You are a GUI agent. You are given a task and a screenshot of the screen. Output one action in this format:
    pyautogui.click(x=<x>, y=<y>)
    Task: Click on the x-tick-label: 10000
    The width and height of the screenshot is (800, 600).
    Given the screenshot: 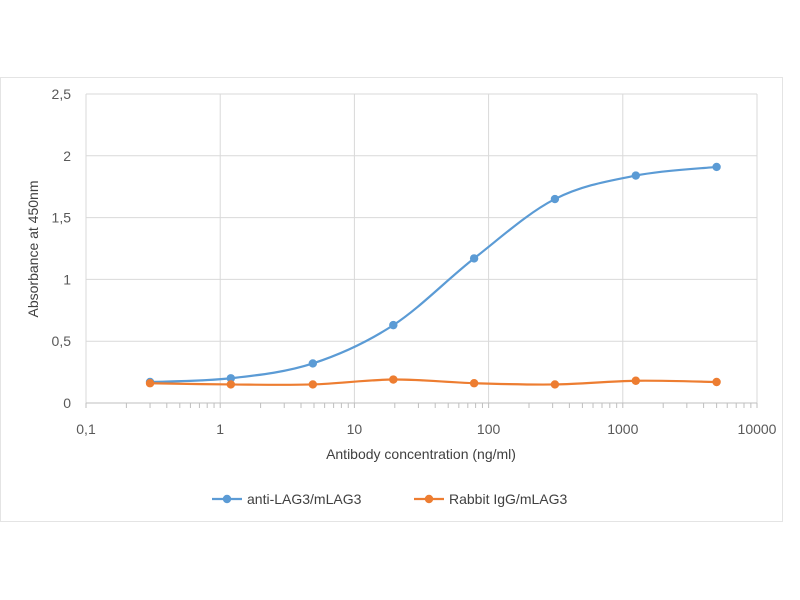 What is the action you would take?
    pyautogui.click(x=757, y=429)
    